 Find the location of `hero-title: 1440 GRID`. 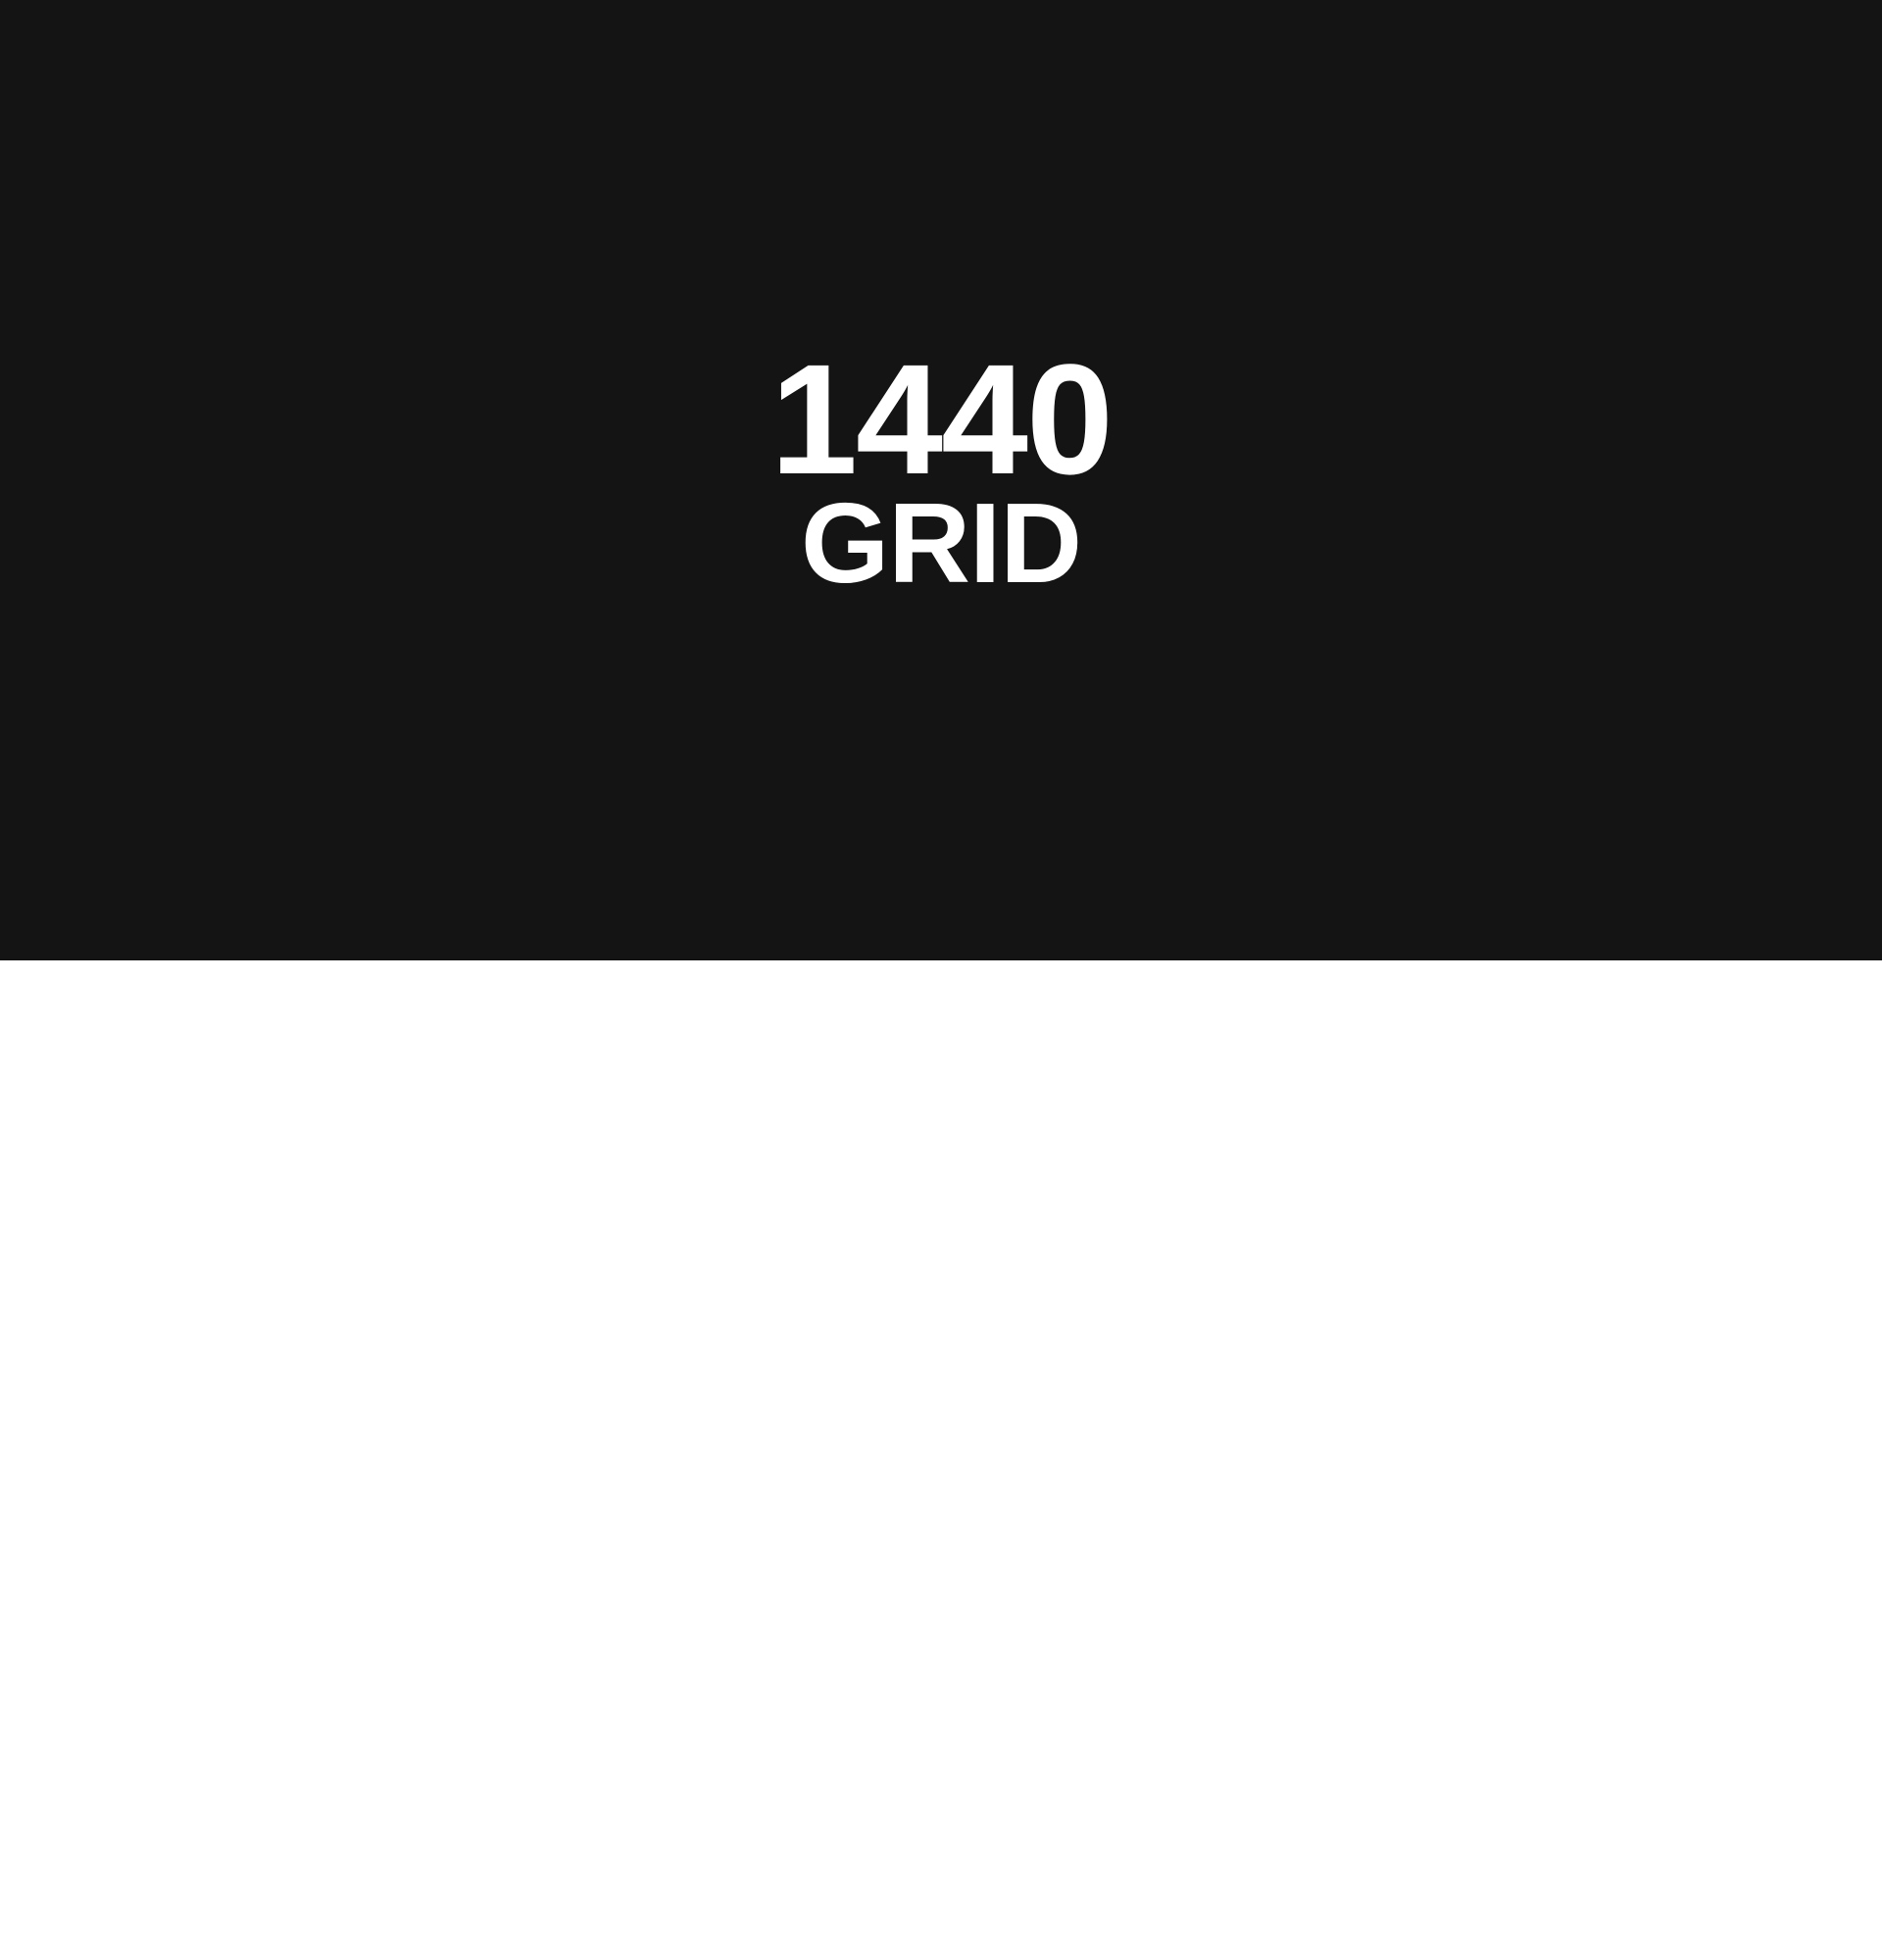

hero-title: 1440 GRID is located at coordinates (941, 469).